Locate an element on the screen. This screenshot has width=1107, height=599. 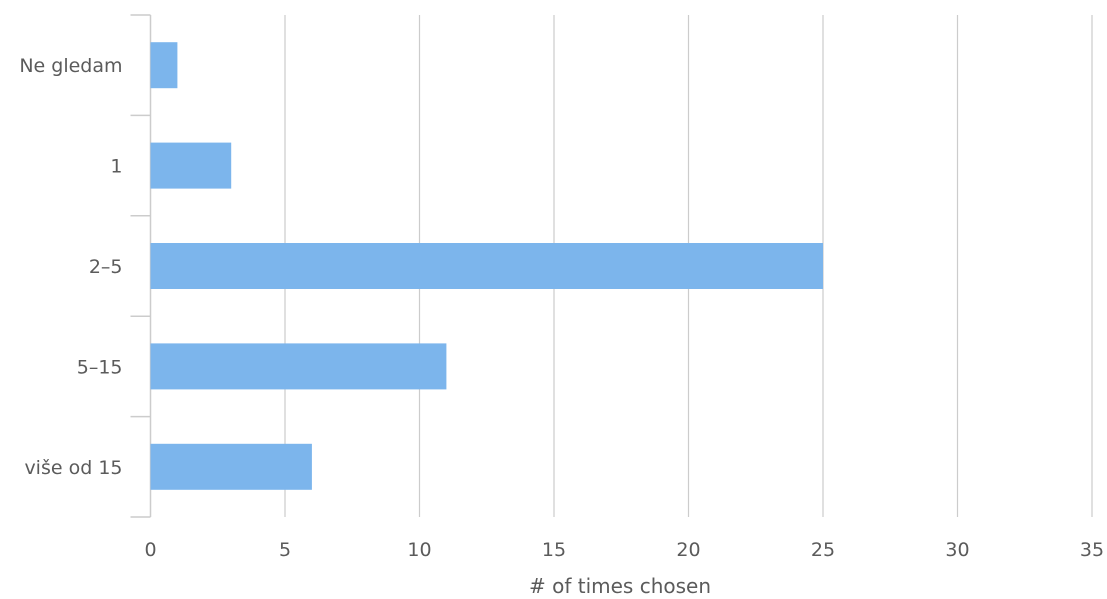
x-tick-label: 5 is located at coordinates (285, 550).